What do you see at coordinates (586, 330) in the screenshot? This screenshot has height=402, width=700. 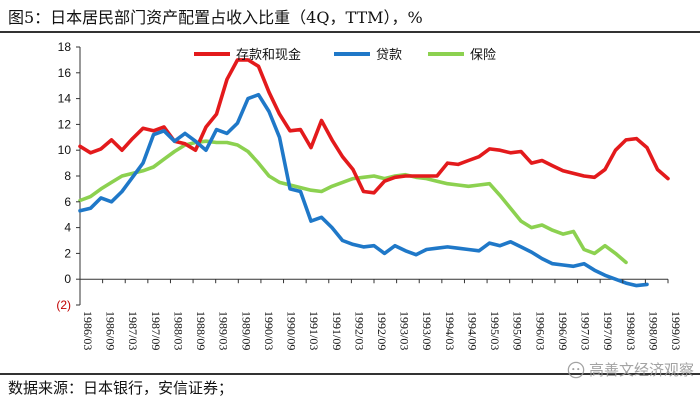 I see `x-tick-label: 1997/03` at bounding box center [586, 330].